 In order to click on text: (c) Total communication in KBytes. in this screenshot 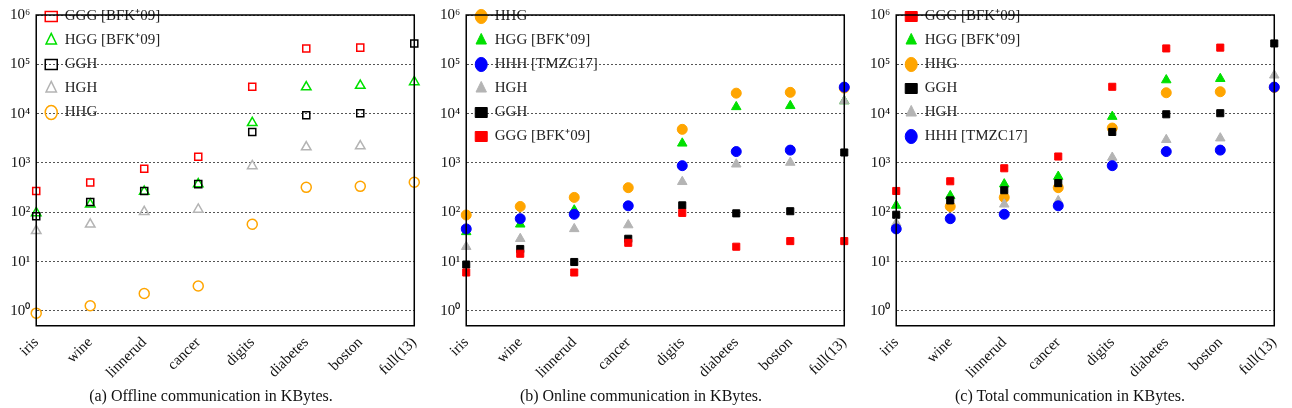, I will do `click(1070, 395)`.